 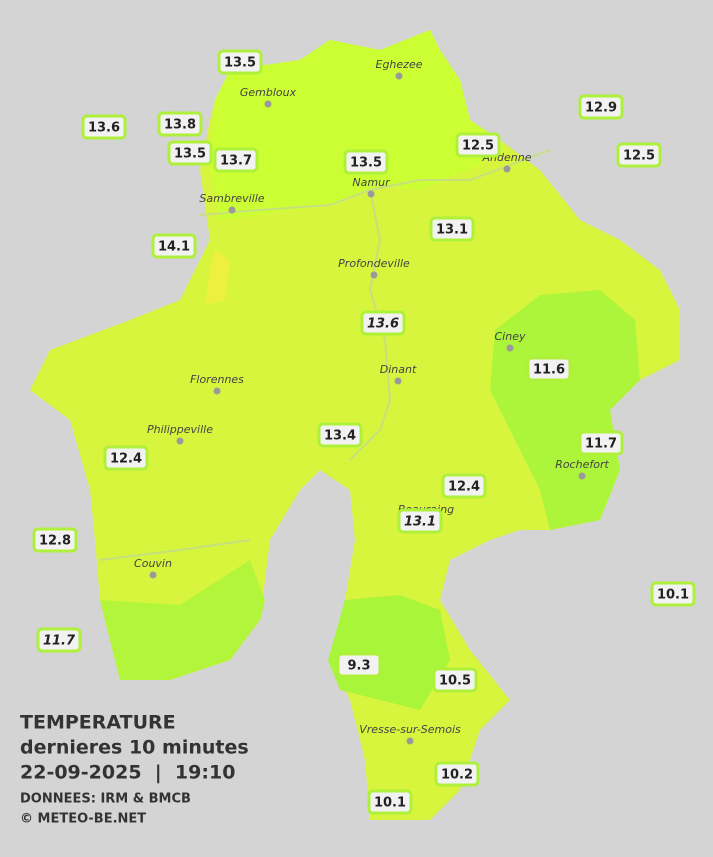 What do you see at coordinates (398, 369) in the screenshot?
I see `town-label: Dinant` at bounding box center [398, 369].